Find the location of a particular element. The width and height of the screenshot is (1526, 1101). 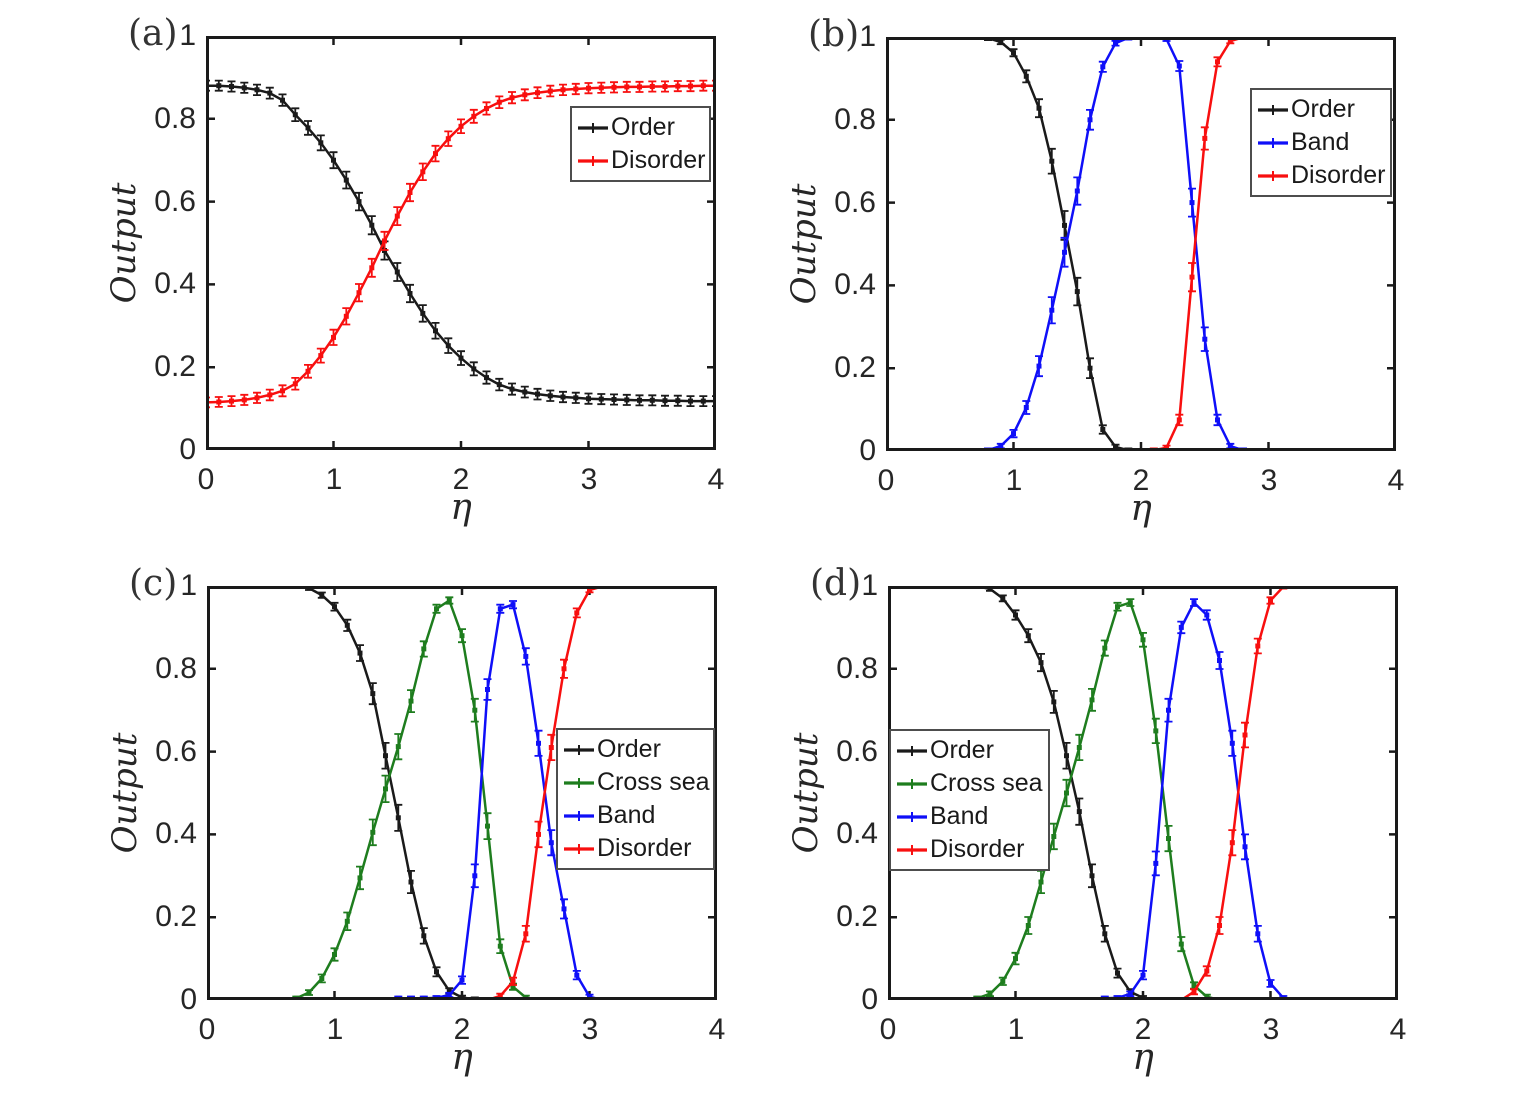

legend-c: Order Cross sea Band Disorder is located at coordinates (635, 799).